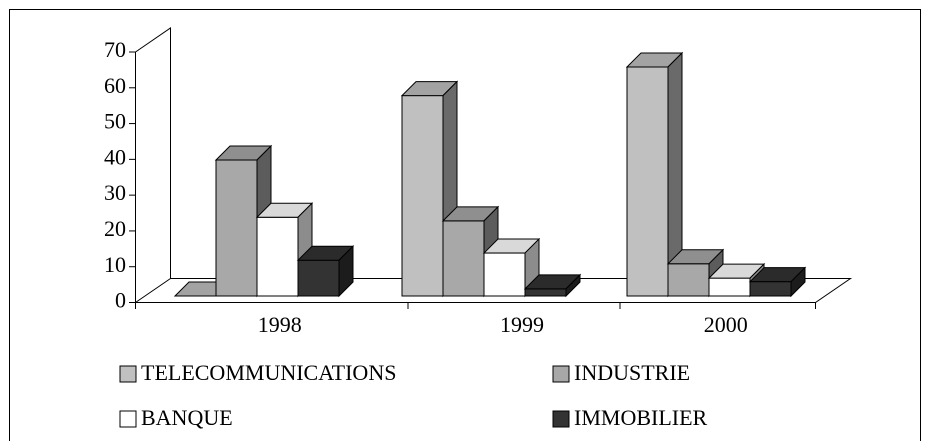 The width and height of the screenshot is (930, 441). I want to click on y-tick-label: 70, so click(115, 49).